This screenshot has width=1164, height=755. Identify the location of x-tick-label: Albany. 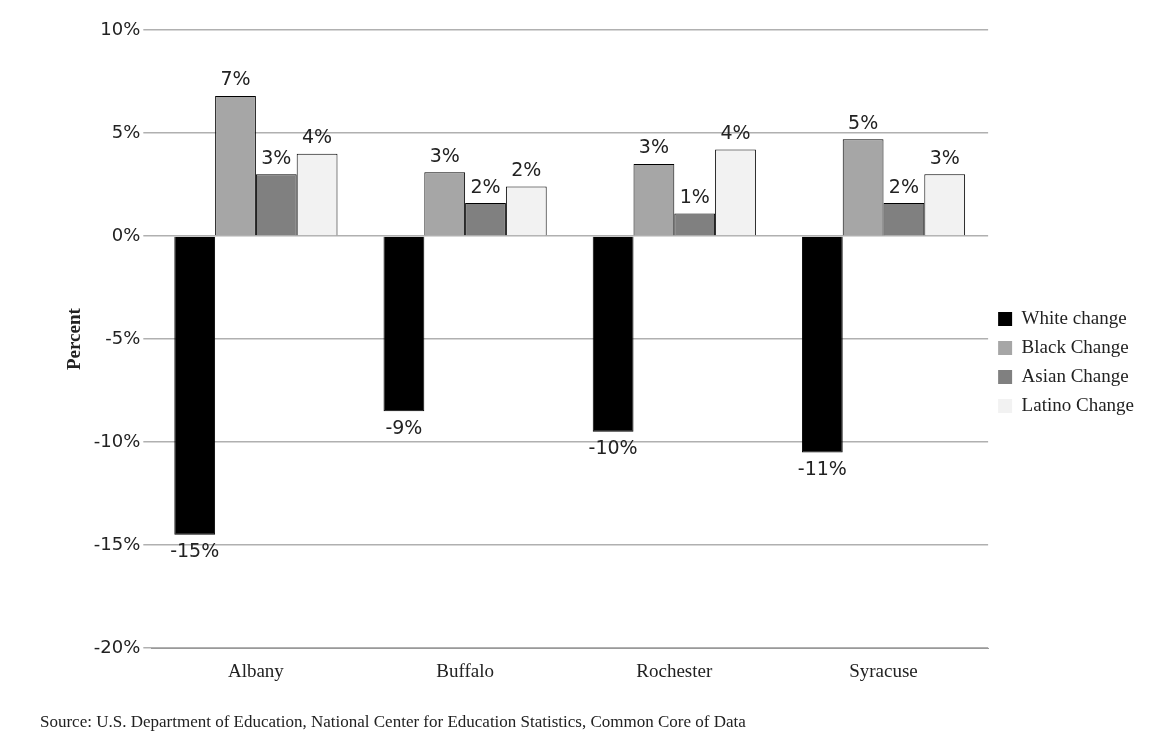
(256, 670).